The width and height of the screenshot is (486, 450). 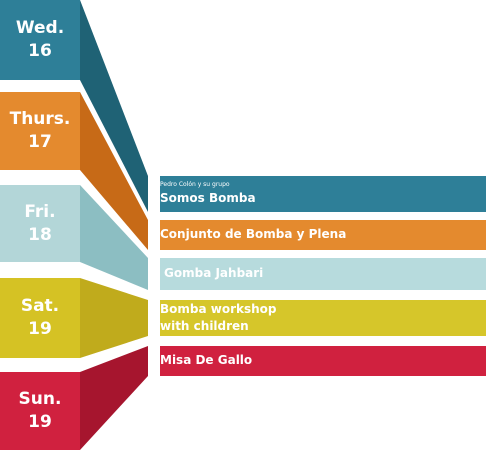 What do you see at coordinates (208, 197) in the screenshot?
I see `event-title: Somos Bomba` at bounding box center [208, 197].